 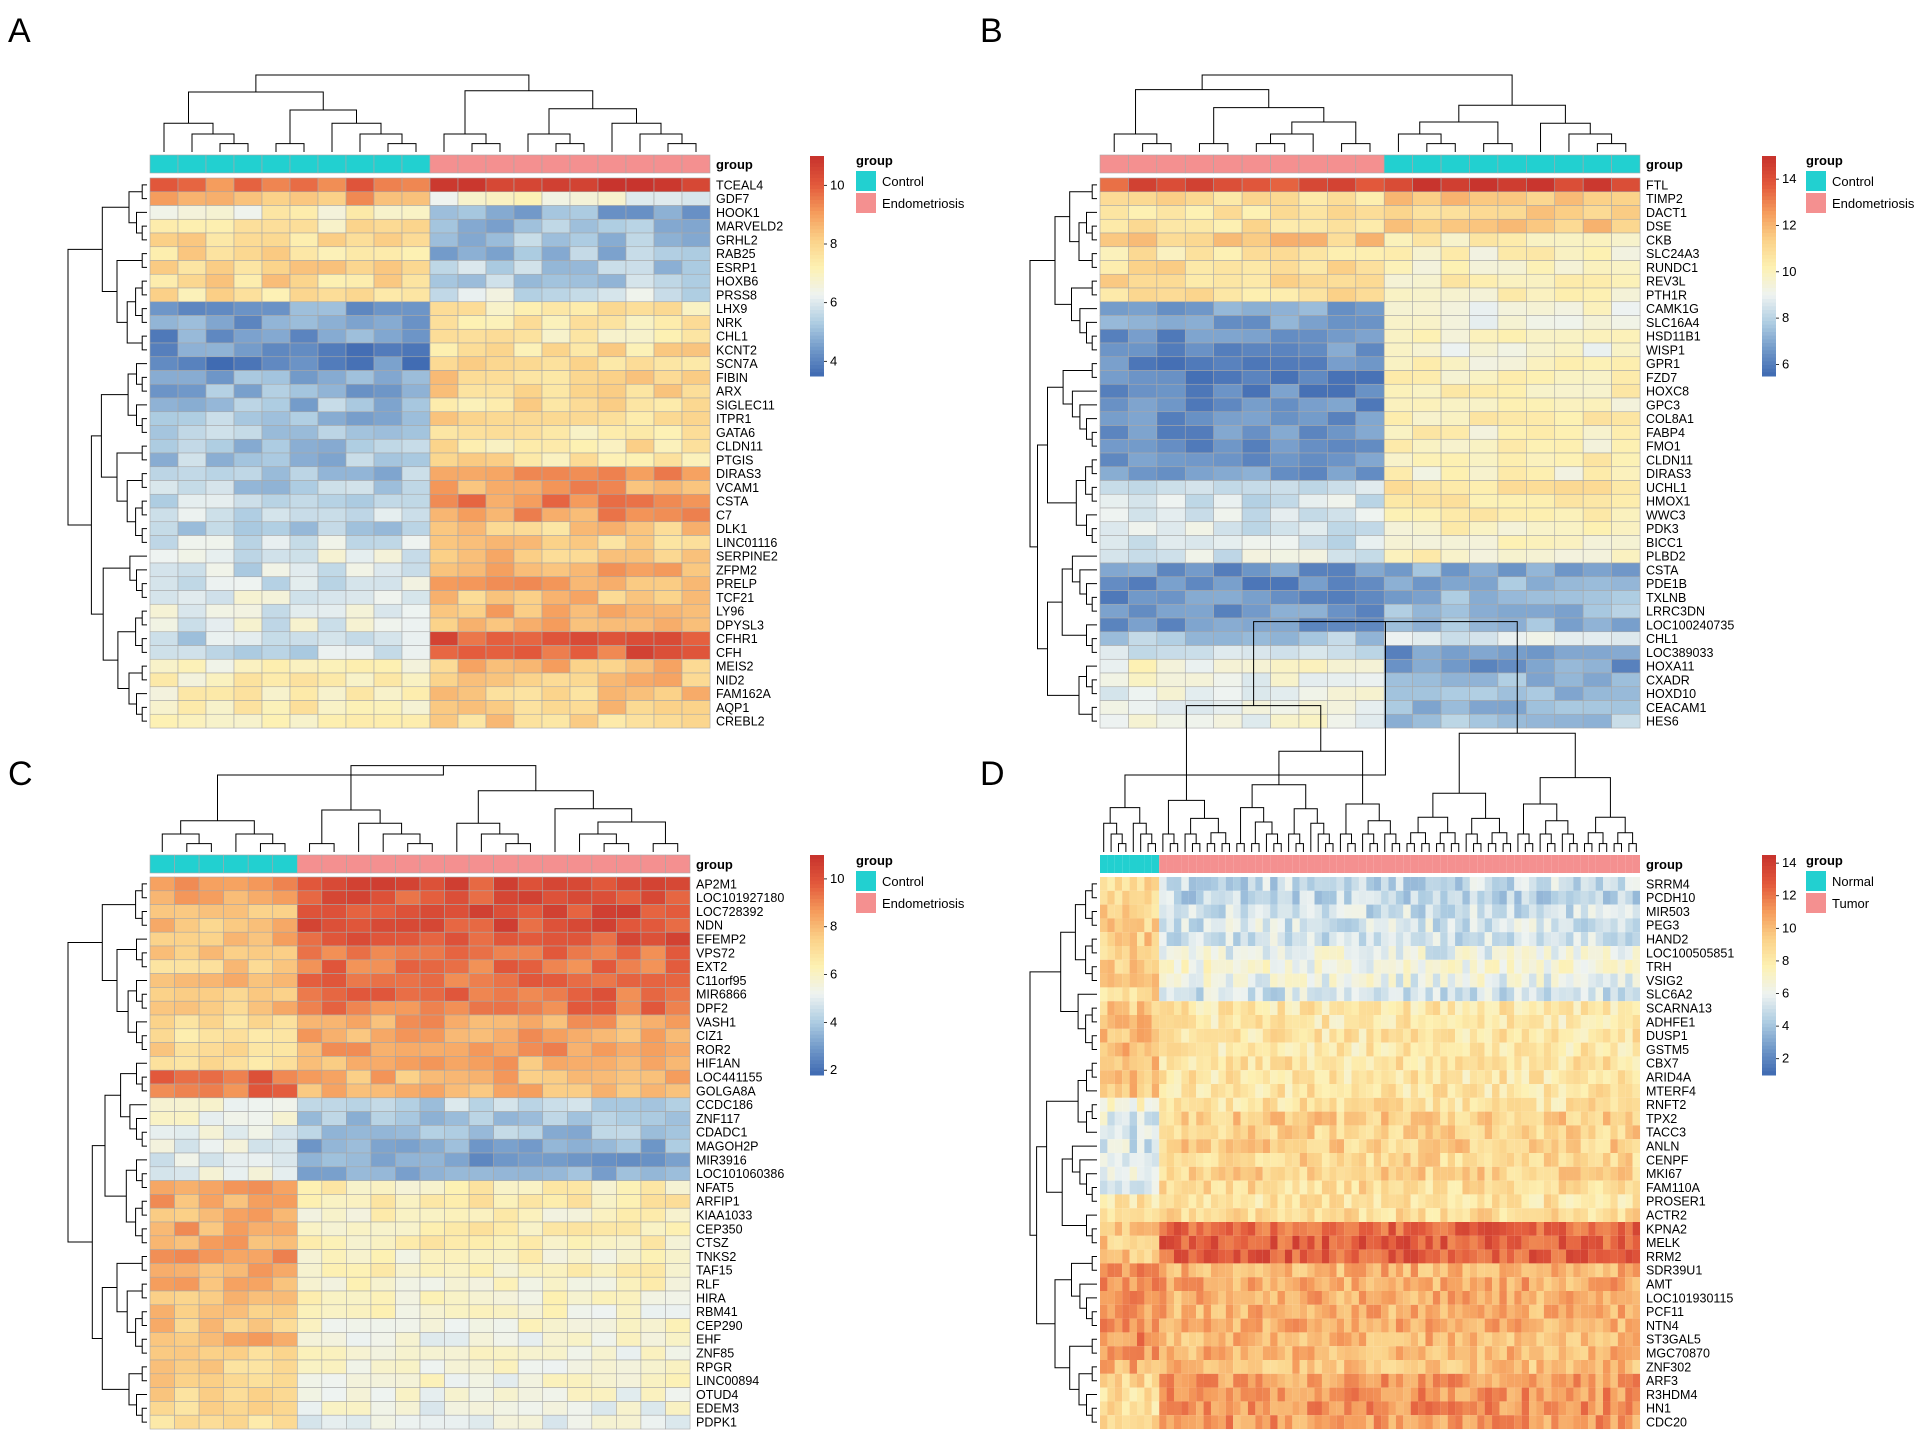 I want to click on annotation-cell, so click(x=678, y=864).